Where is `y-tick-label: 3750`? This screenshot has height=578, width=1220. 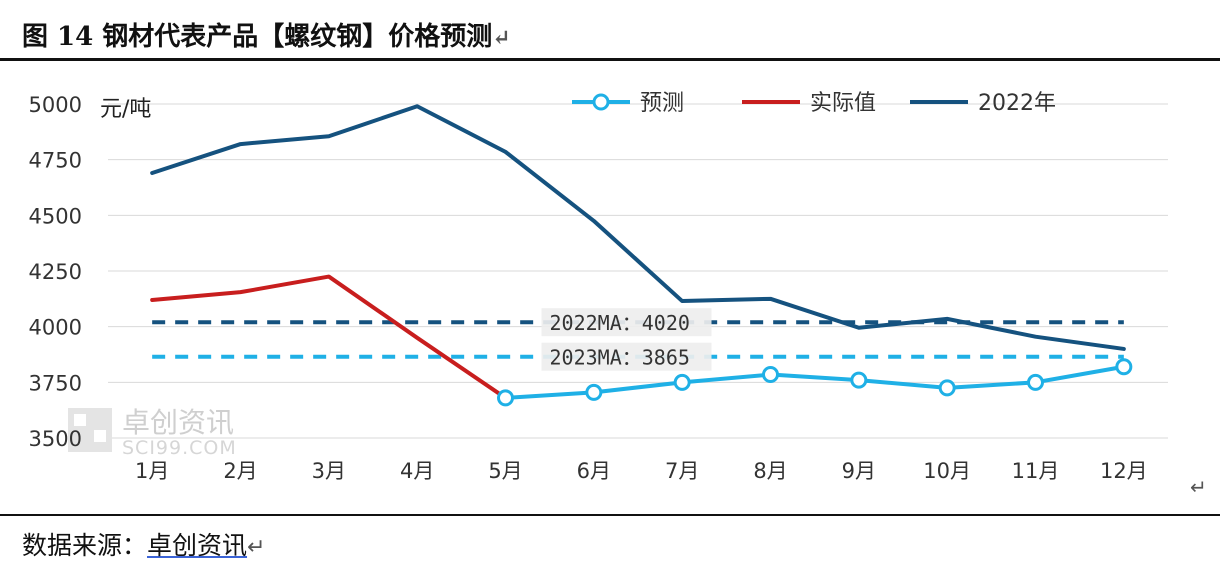 y-tick-label: 3750 is located at coordinates (55, 383).